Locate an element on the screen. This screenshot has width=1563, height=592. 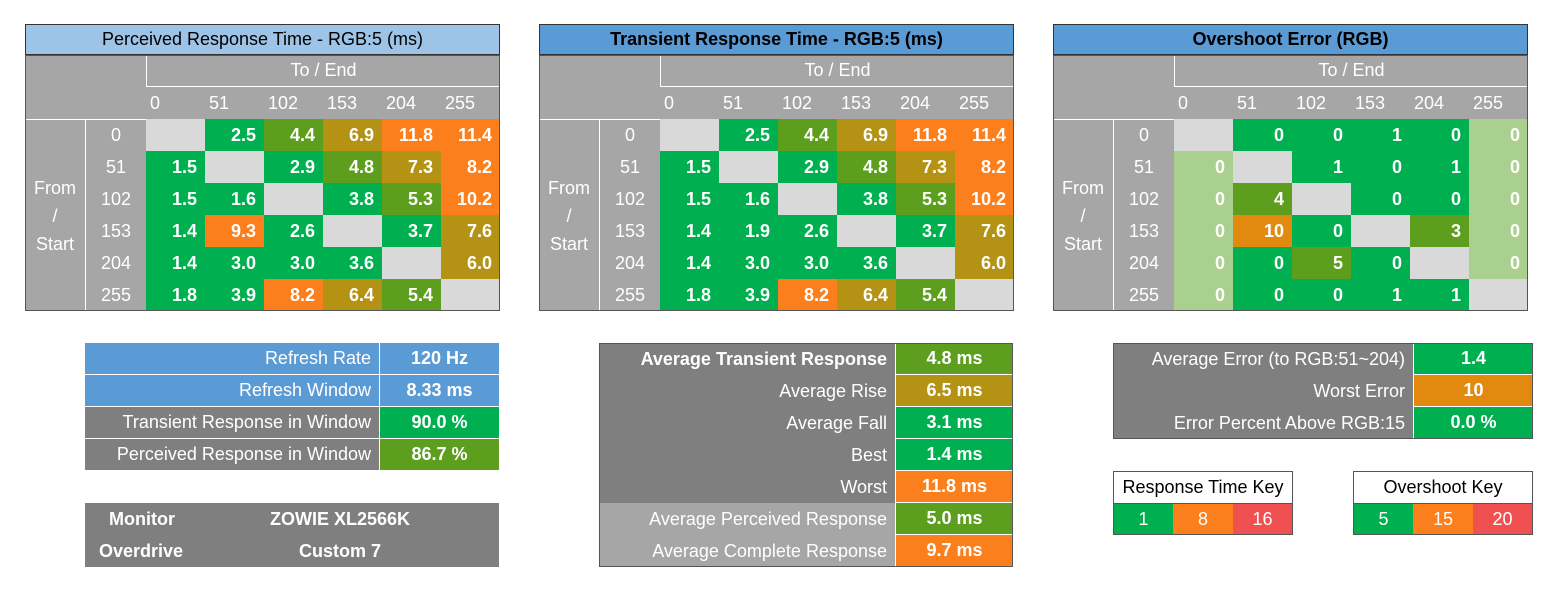
heatmap-cell: 2.5 is located at coordinates (748, 135).